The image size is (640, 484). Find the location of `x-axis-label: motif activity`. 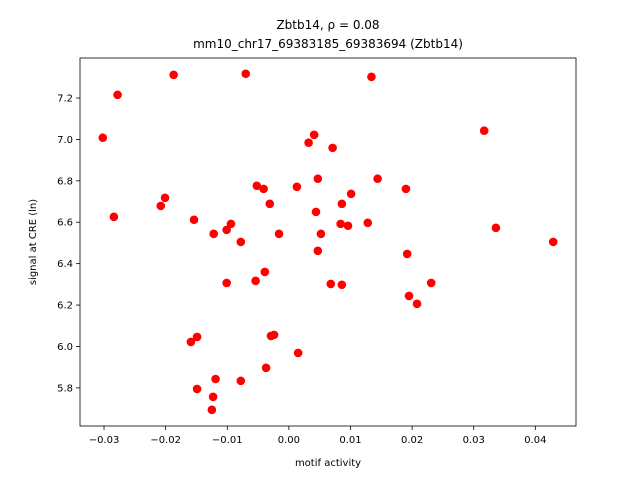

x-axis-label: motif activity is located at coordinates (328, 463).